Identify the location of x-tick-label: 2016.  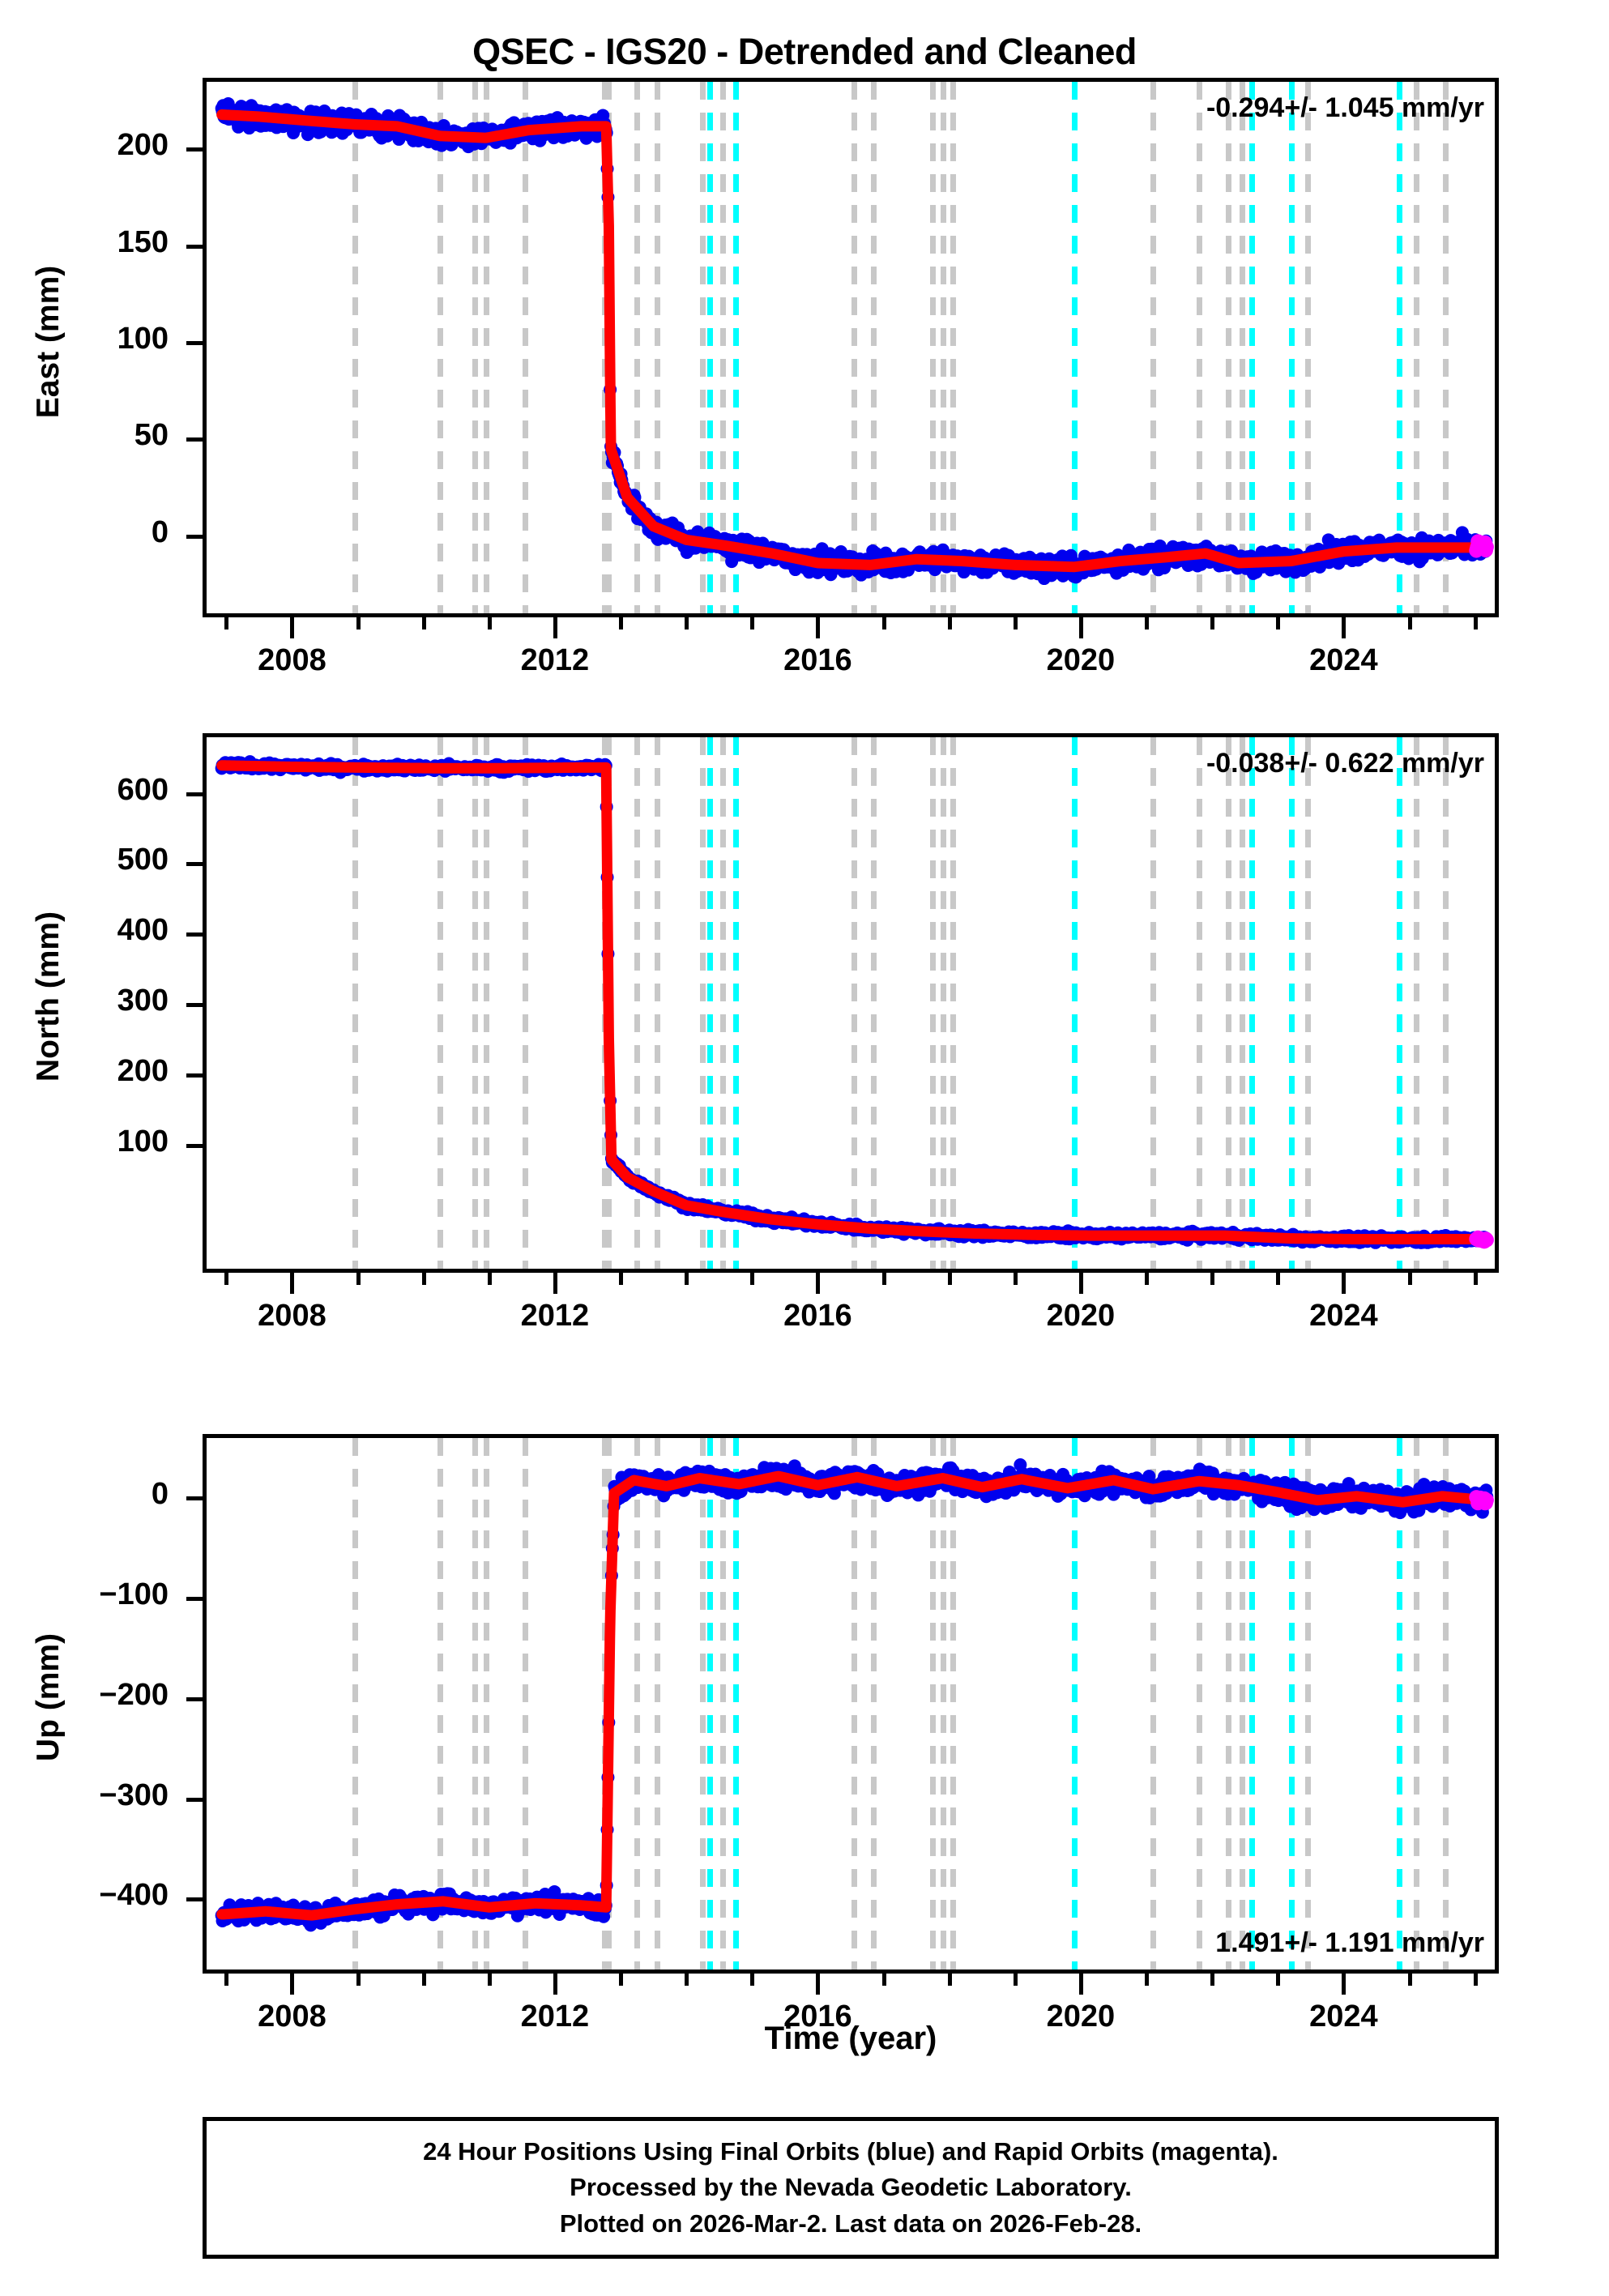
(817, 2016).